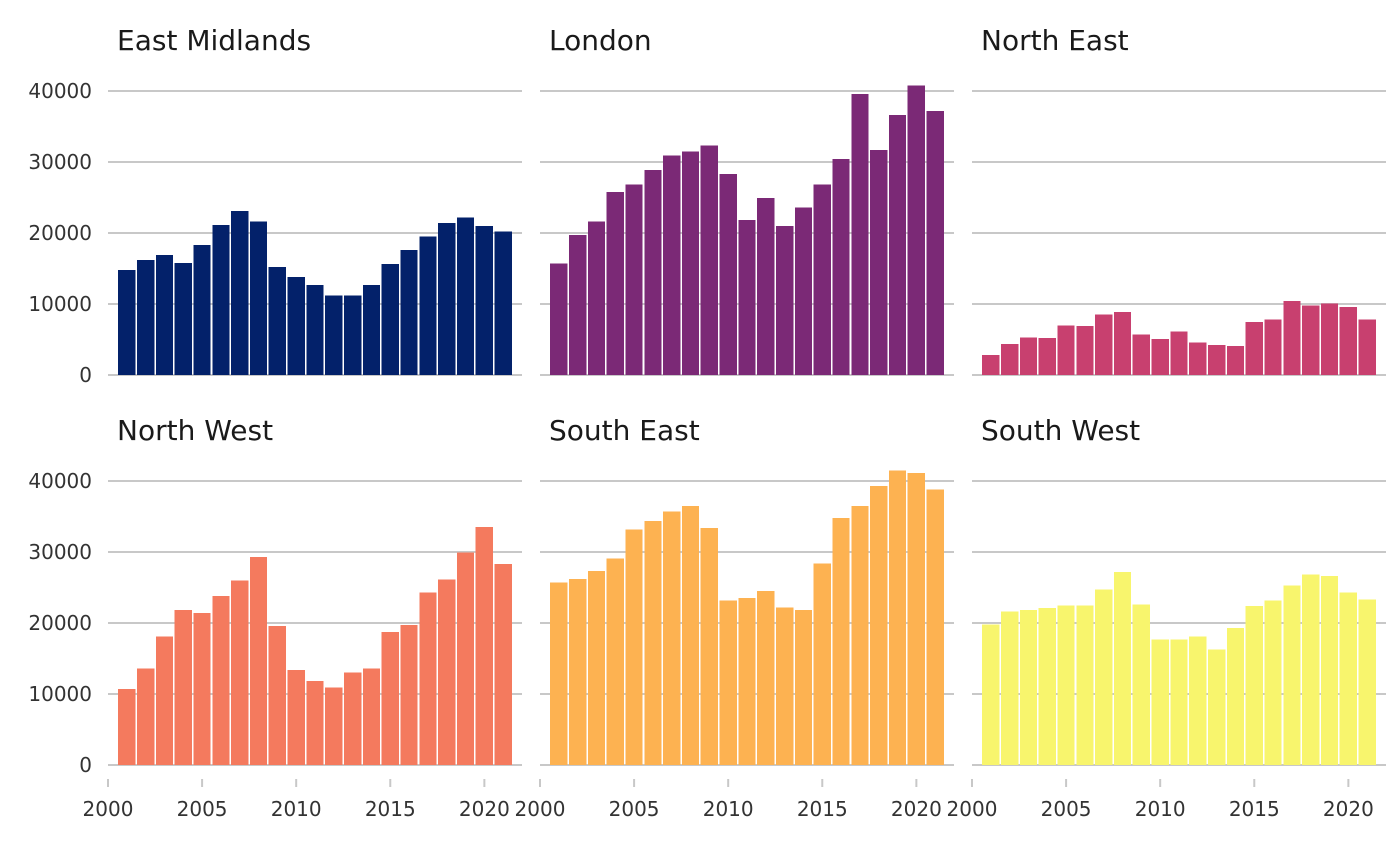 The height and width of the screenshot is (865, 1400). Describe the element at coordinates (600, 40) in the screenshot. I see `panel-title: London` at that location.